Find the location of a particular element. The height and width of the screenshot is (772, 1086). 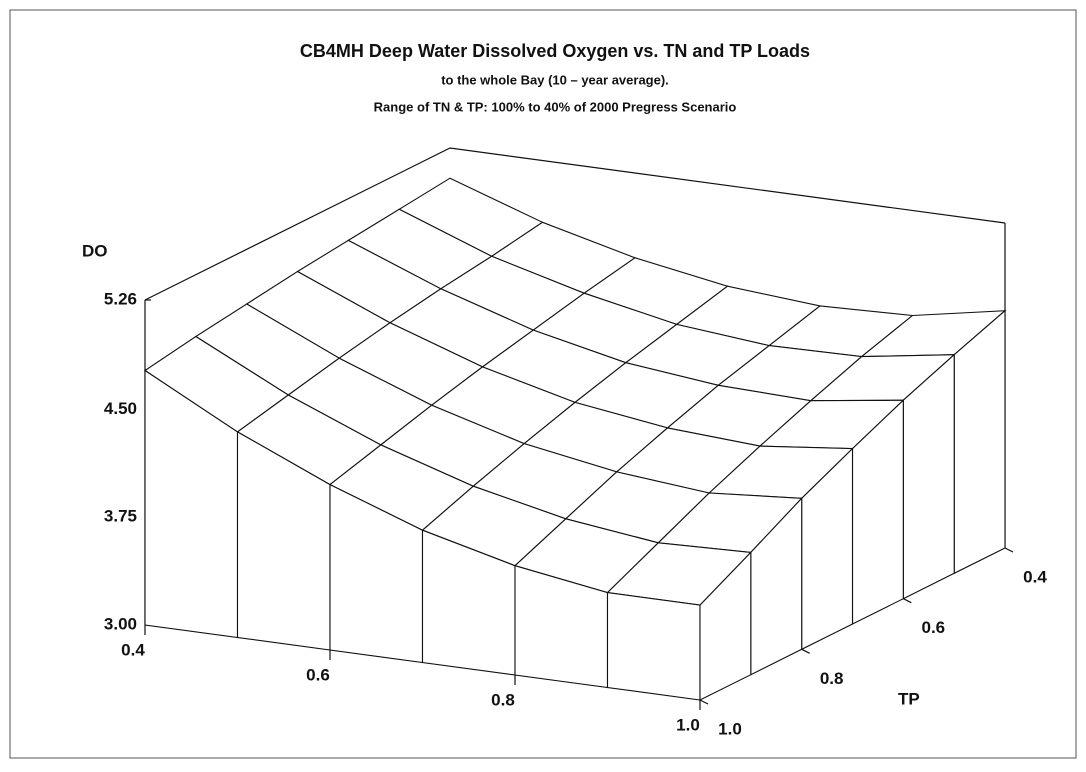

z-tick-label: 4.50 is located at coordinates (120, 408).